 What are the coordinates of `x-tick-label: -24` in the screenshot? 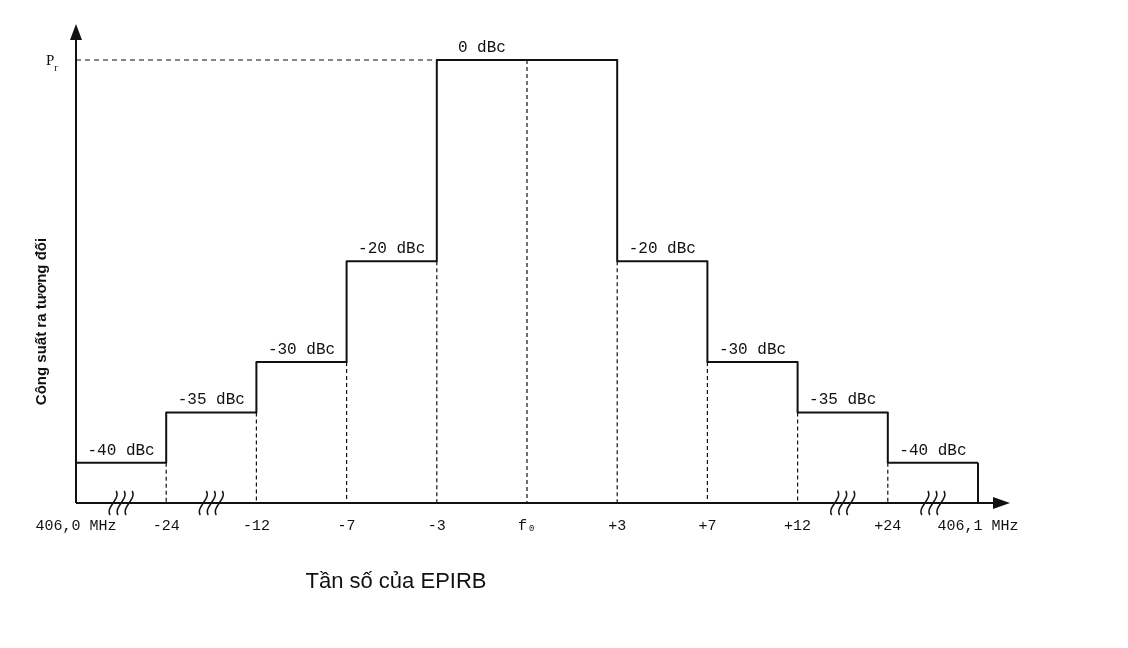 It's located at (166, 526).